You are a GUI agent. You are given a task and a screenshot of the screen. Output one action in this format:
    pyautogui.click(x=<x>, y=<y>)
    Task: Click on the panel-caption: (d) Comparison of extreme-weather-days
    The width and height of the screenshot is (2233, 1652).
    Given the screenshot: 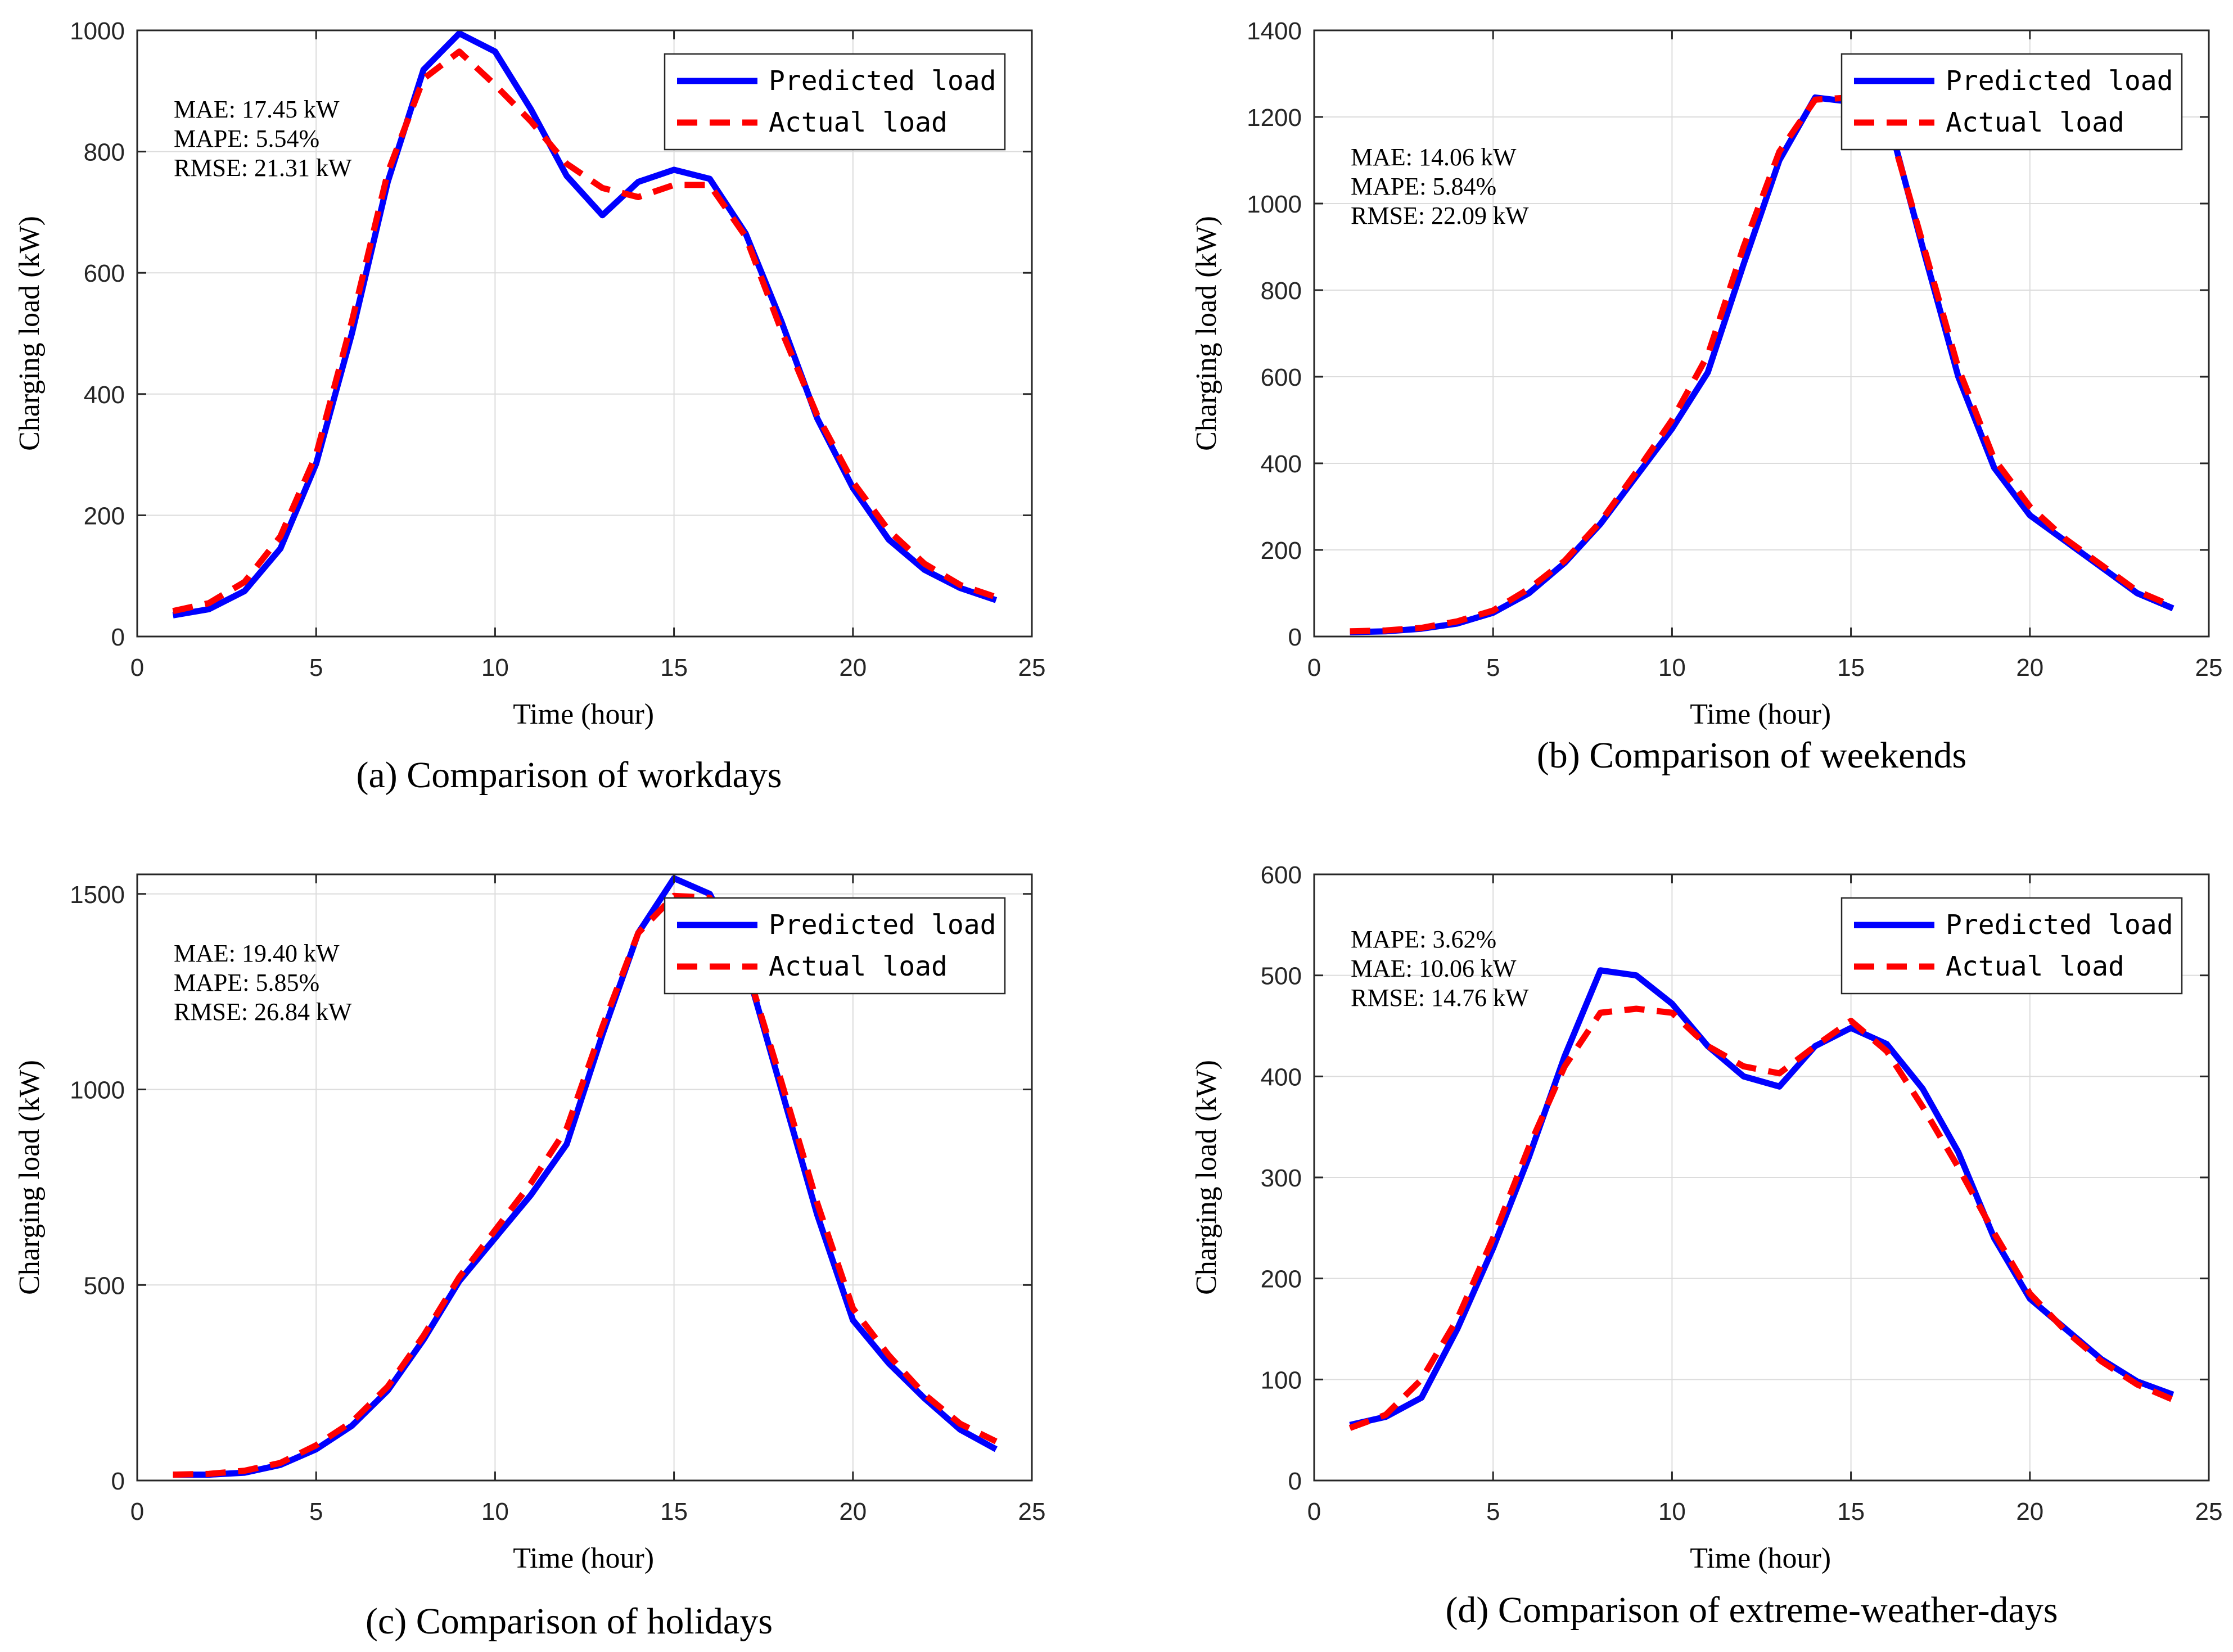 What is the action you would take?
    pyautogui.click(x=1751, y=1610)
    